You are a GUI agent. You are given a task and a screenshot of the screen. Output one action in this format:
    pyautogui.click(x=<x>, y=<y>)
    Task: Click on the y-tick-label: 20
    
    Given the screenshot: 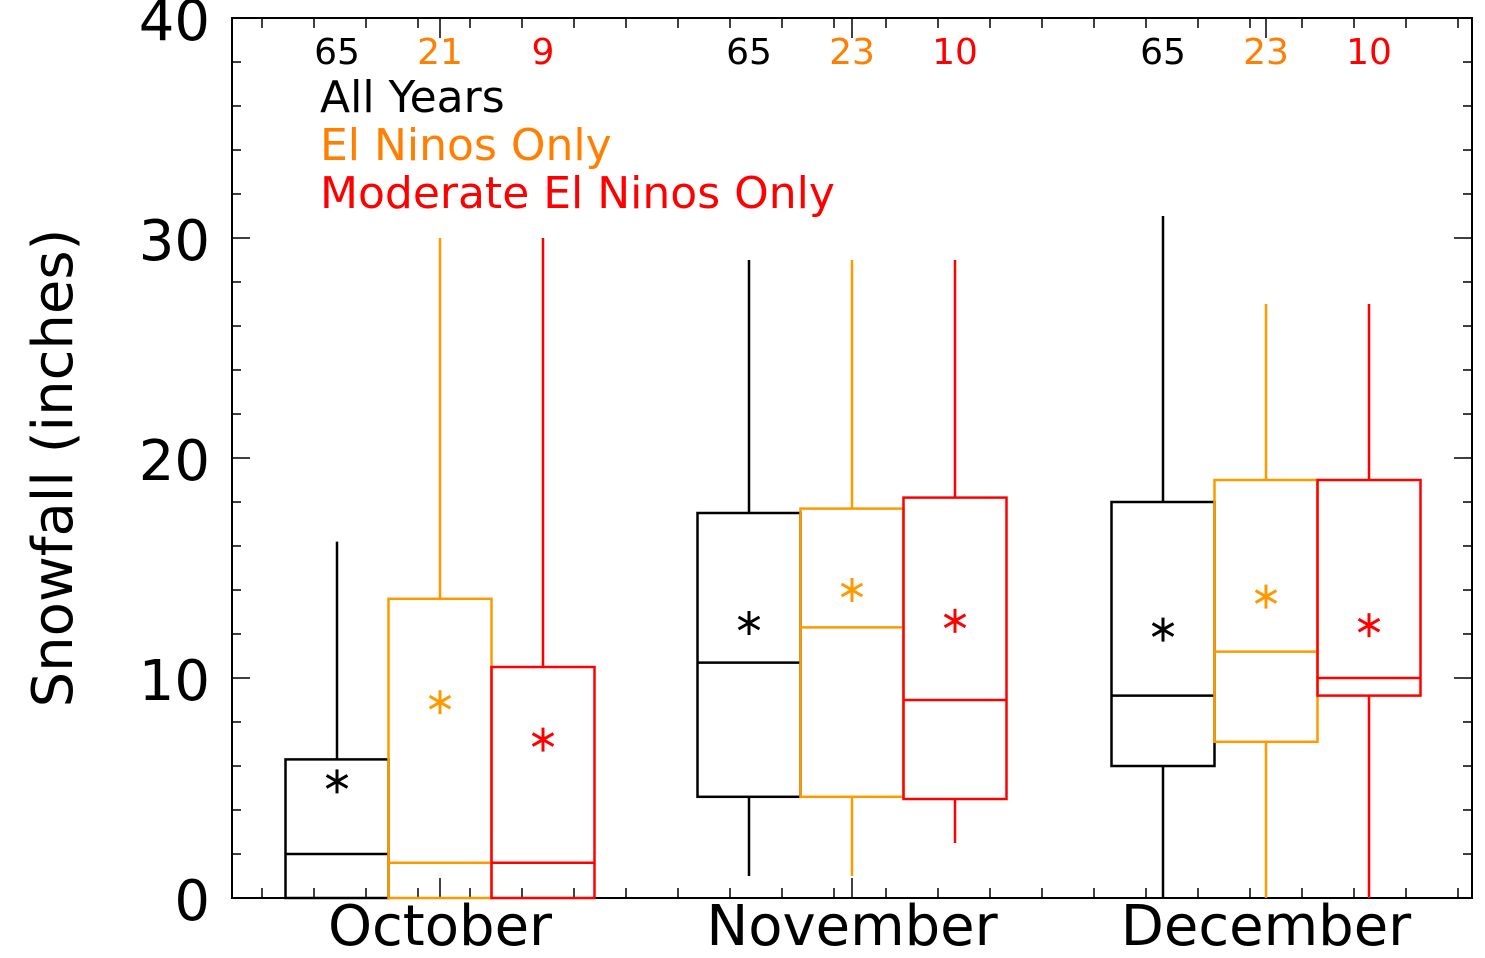 What is the action you would take?
    pyautogui.click(x=174, y=461)
    